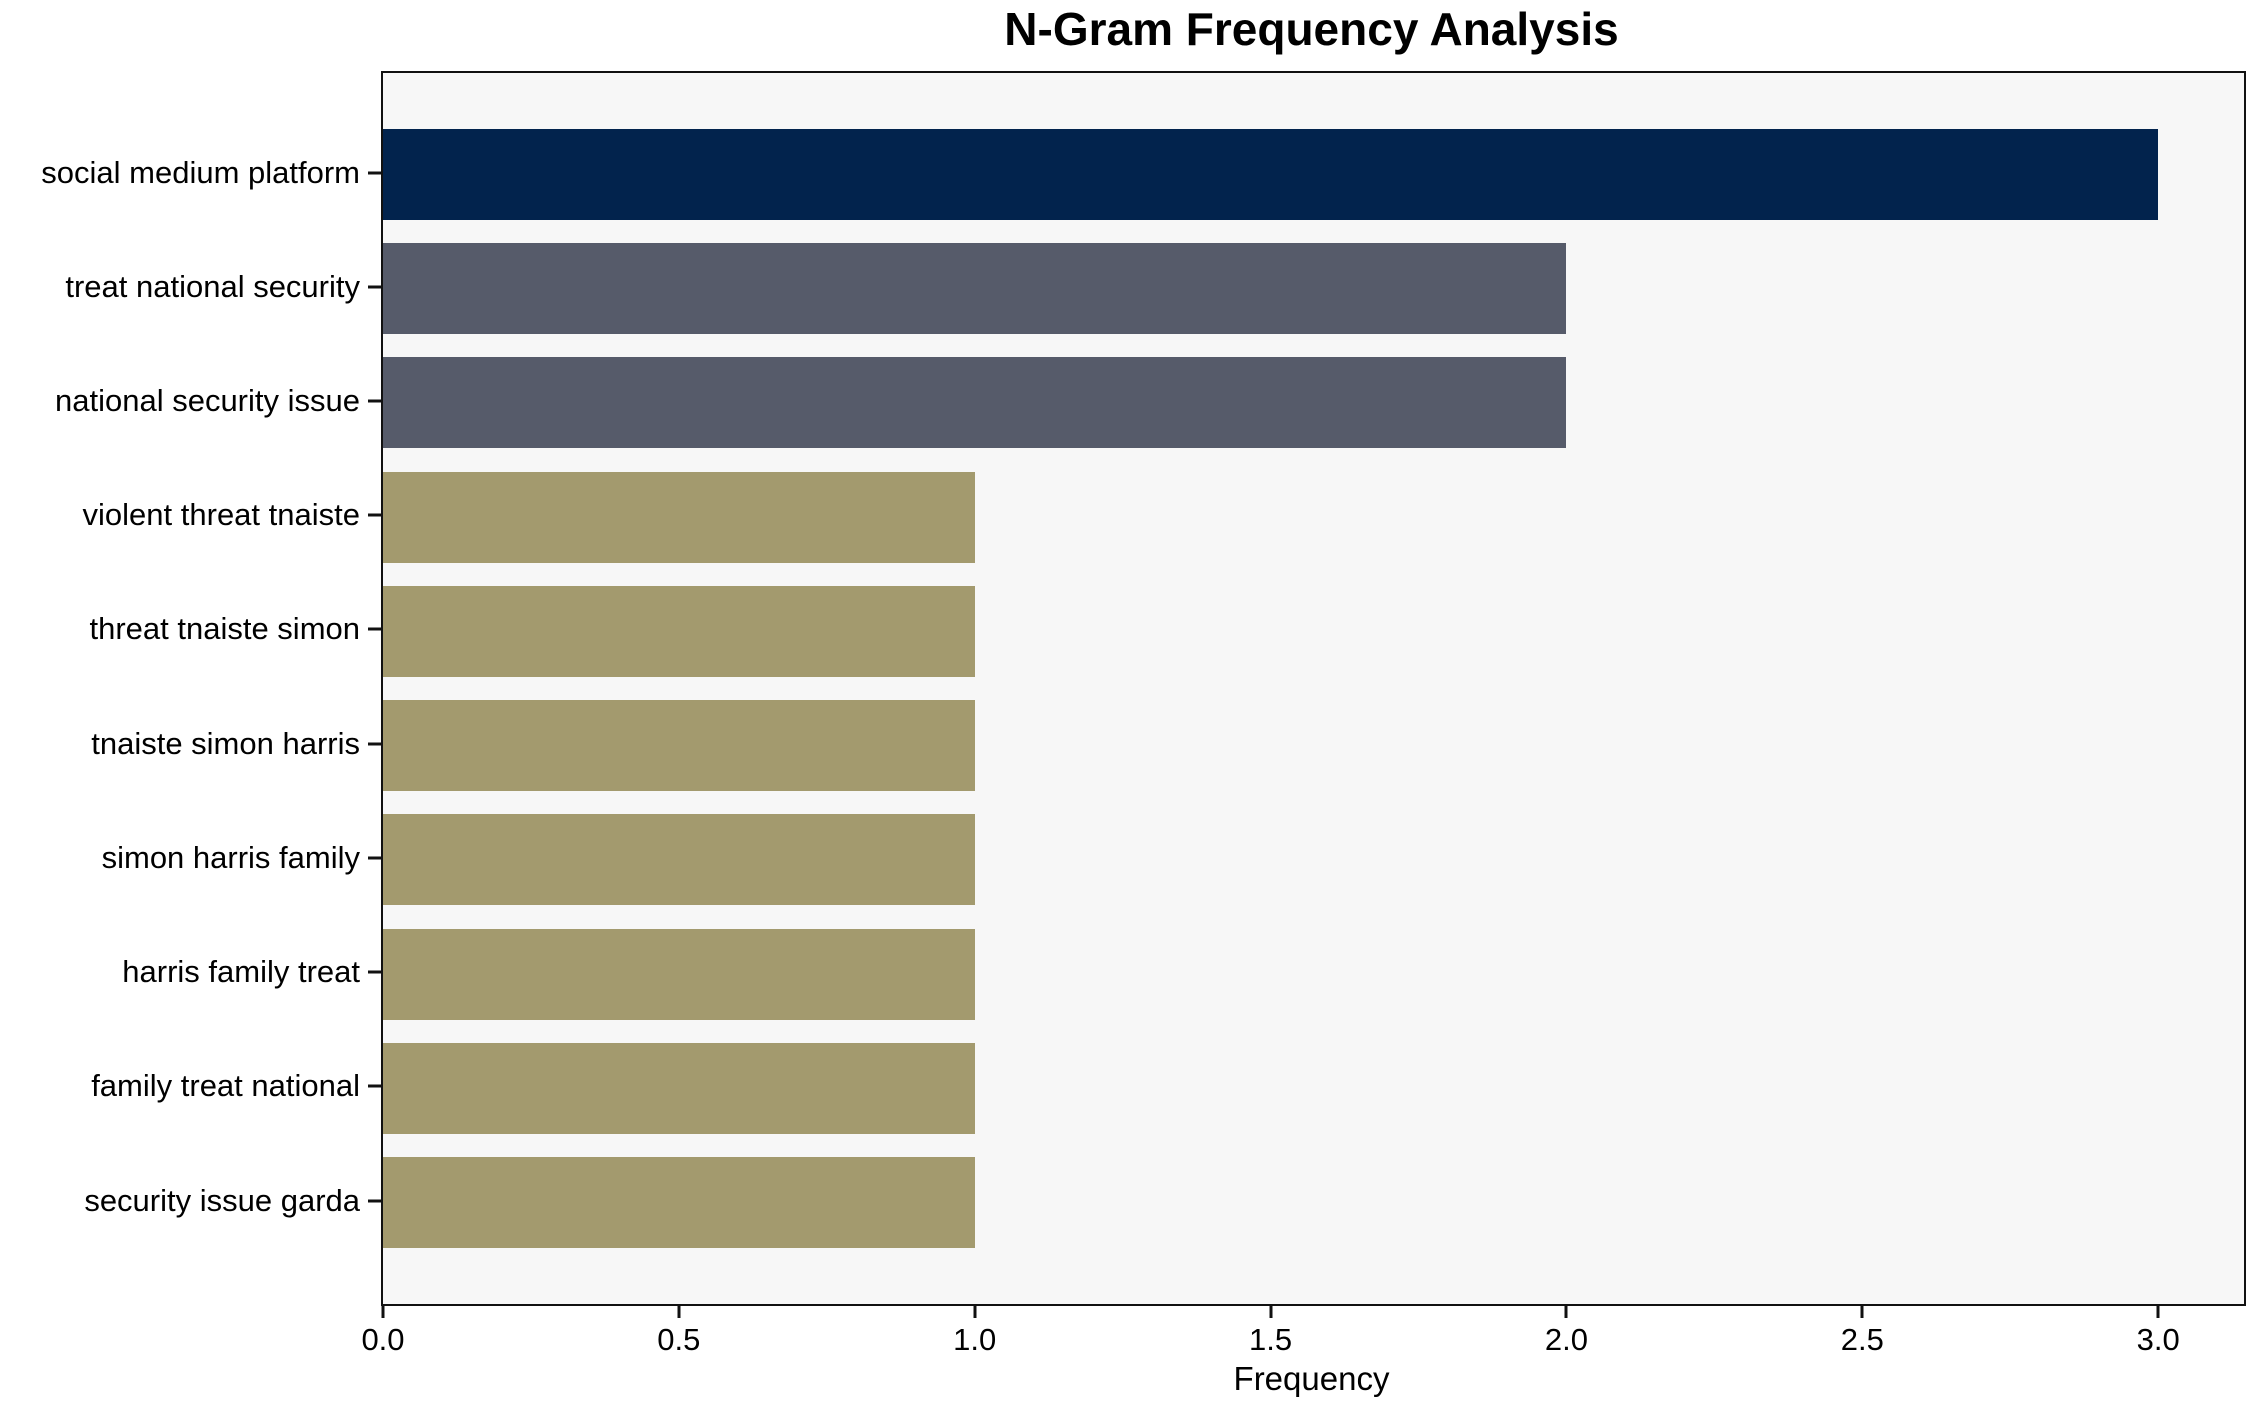  Describe the element at coordinates (679, 1339) in the screenshot. I see `x-tick-label: 0.5` at that location.